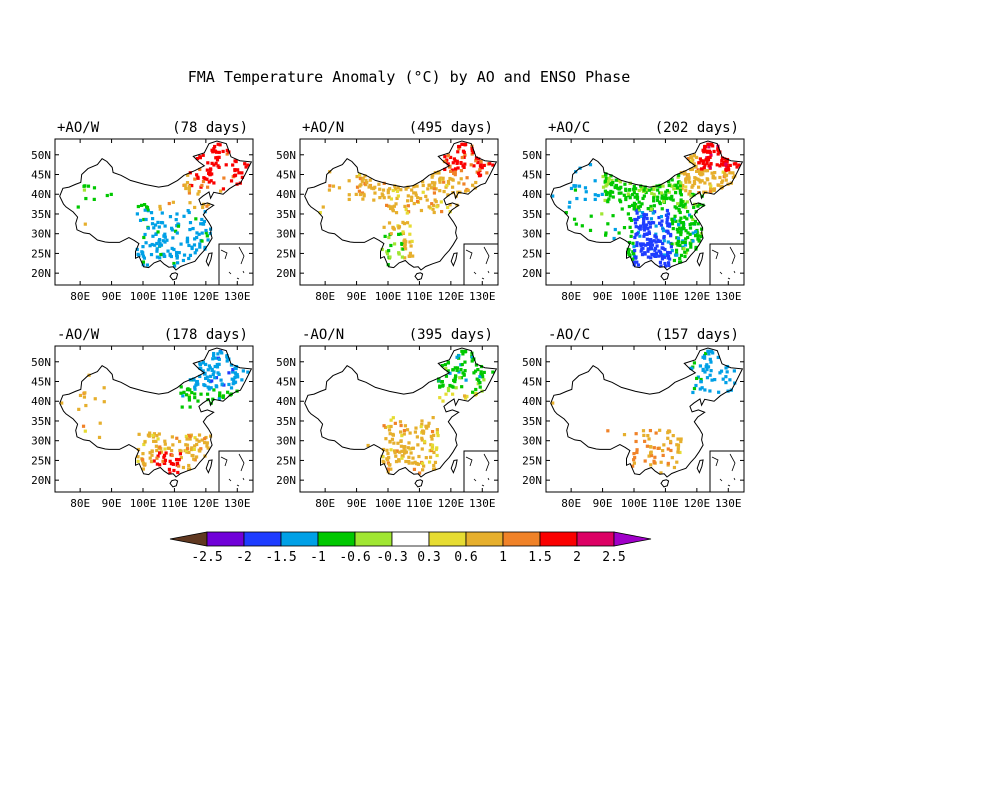 The image size is (1000, 800). Describe the element at coordinates (286, 234) in the screenshot. I see `lat-tick-label: 30N` at that location.